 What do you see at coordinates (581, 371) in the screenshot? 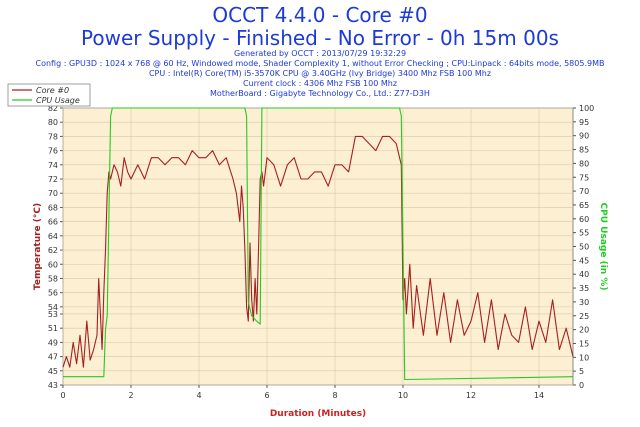
I see `y-right-tick-label: 5` at bounding box center [581, 371].